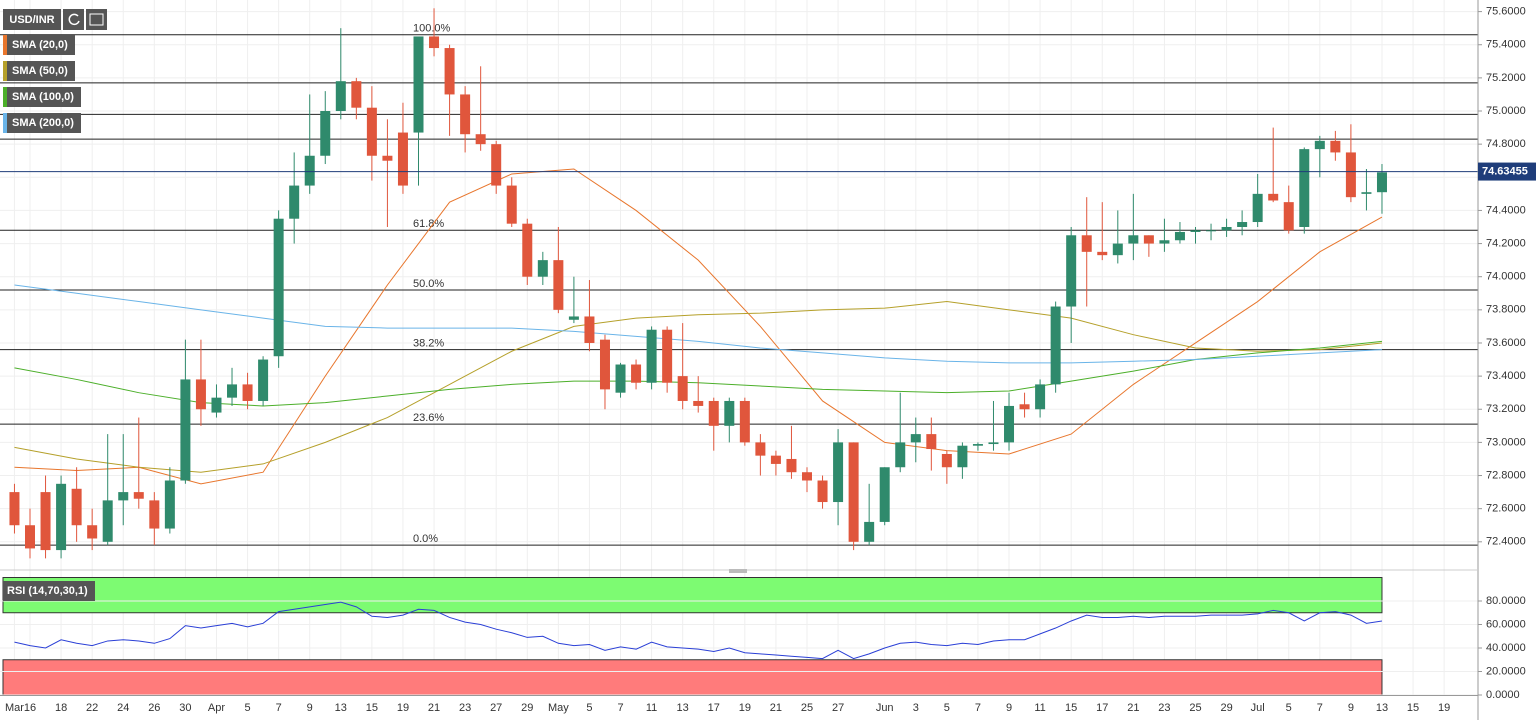  I want to click on legend-box, so click(39, 71).